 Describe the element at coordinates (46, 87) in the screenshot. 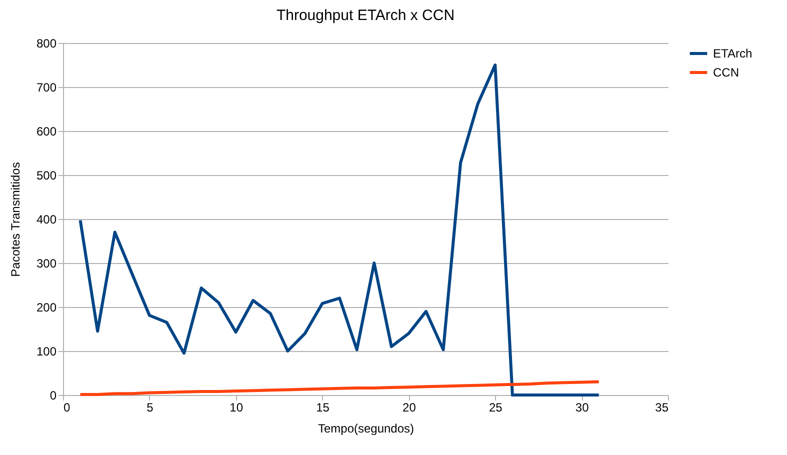

I see `y-tick-label: 700` at that location.